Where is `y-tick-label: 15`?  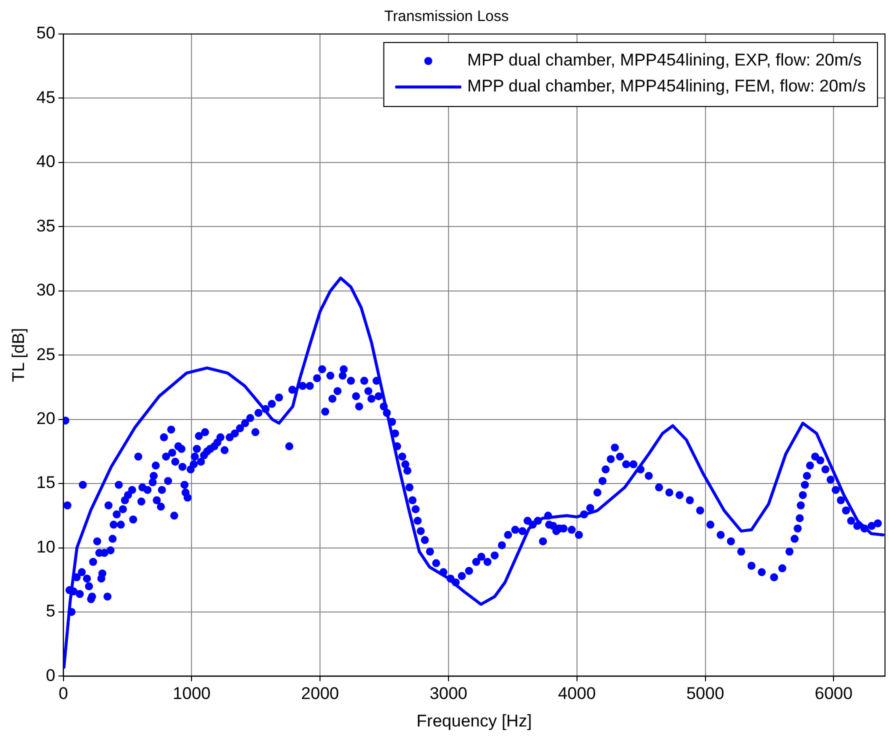
y-tick-label: 15 is located at coordinates (46, 482).